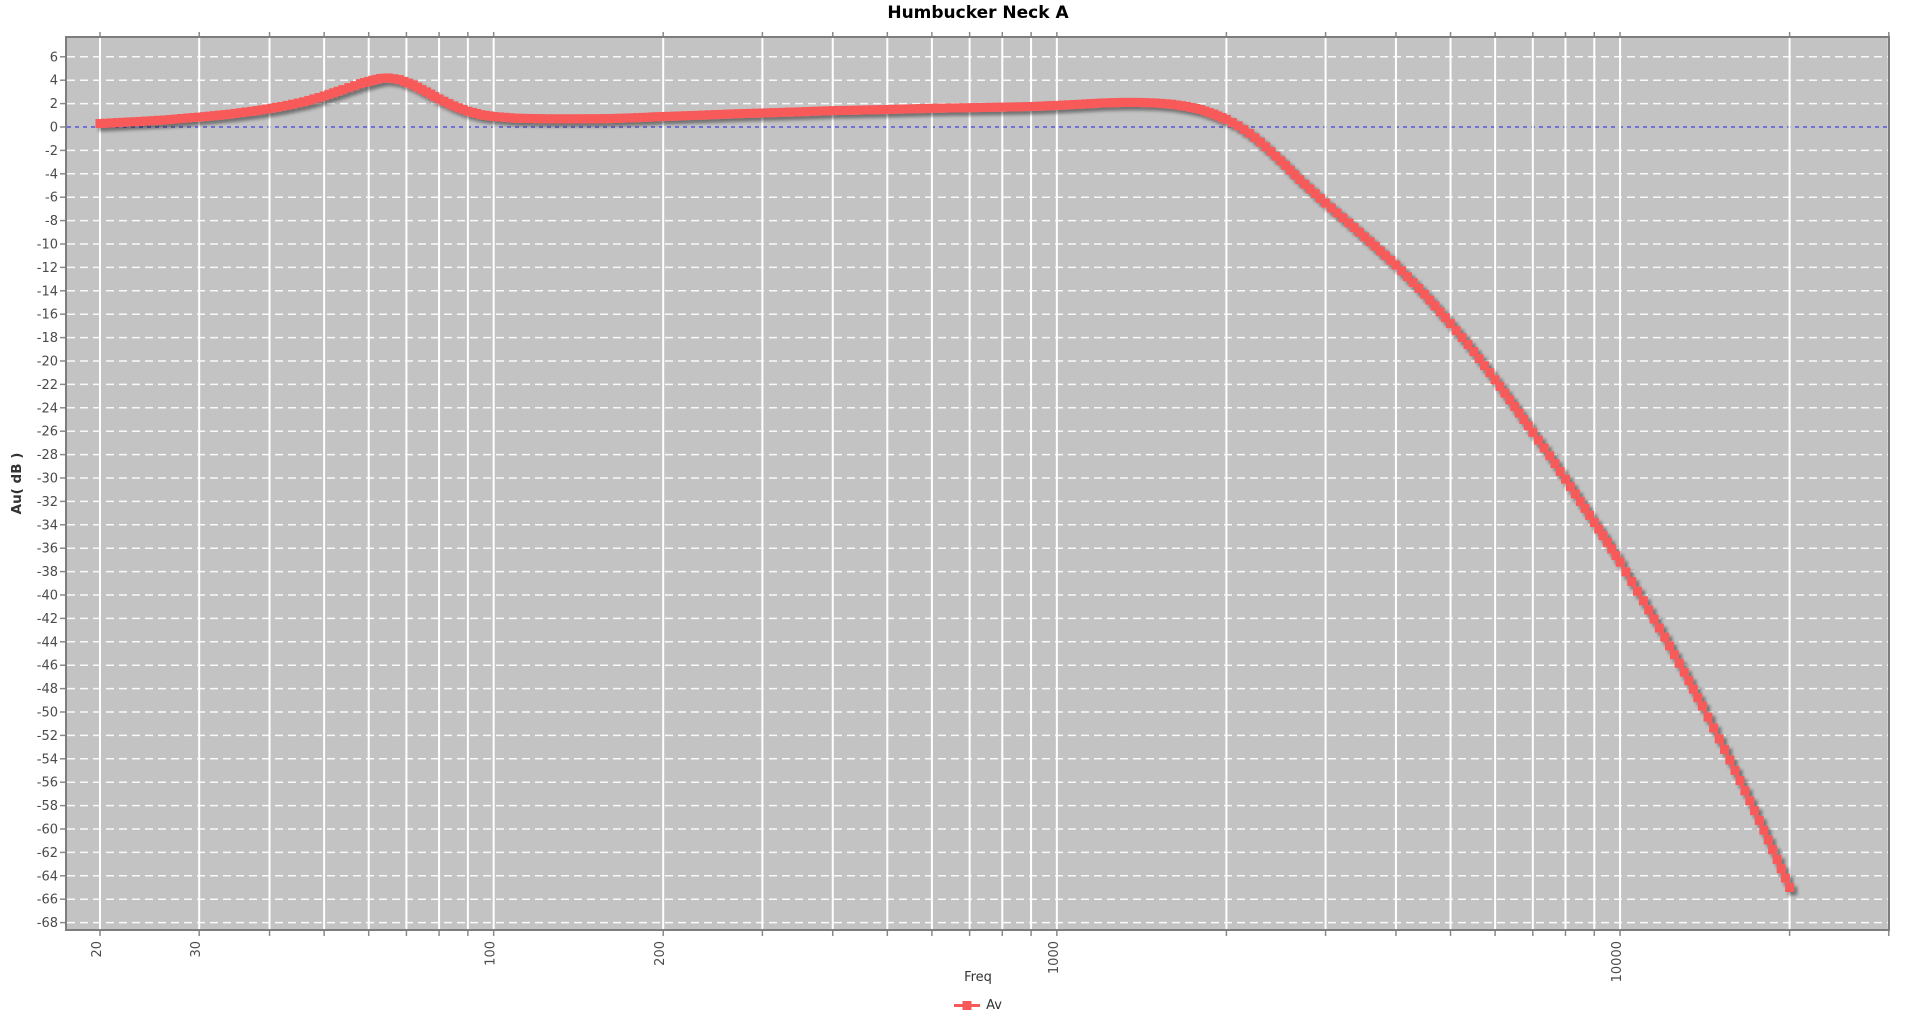 This screenshot has height=1021, width=1920. Describe the element at coordinates (491, 953) in the screenshot. I see `x-tick-label: 100` at that location.